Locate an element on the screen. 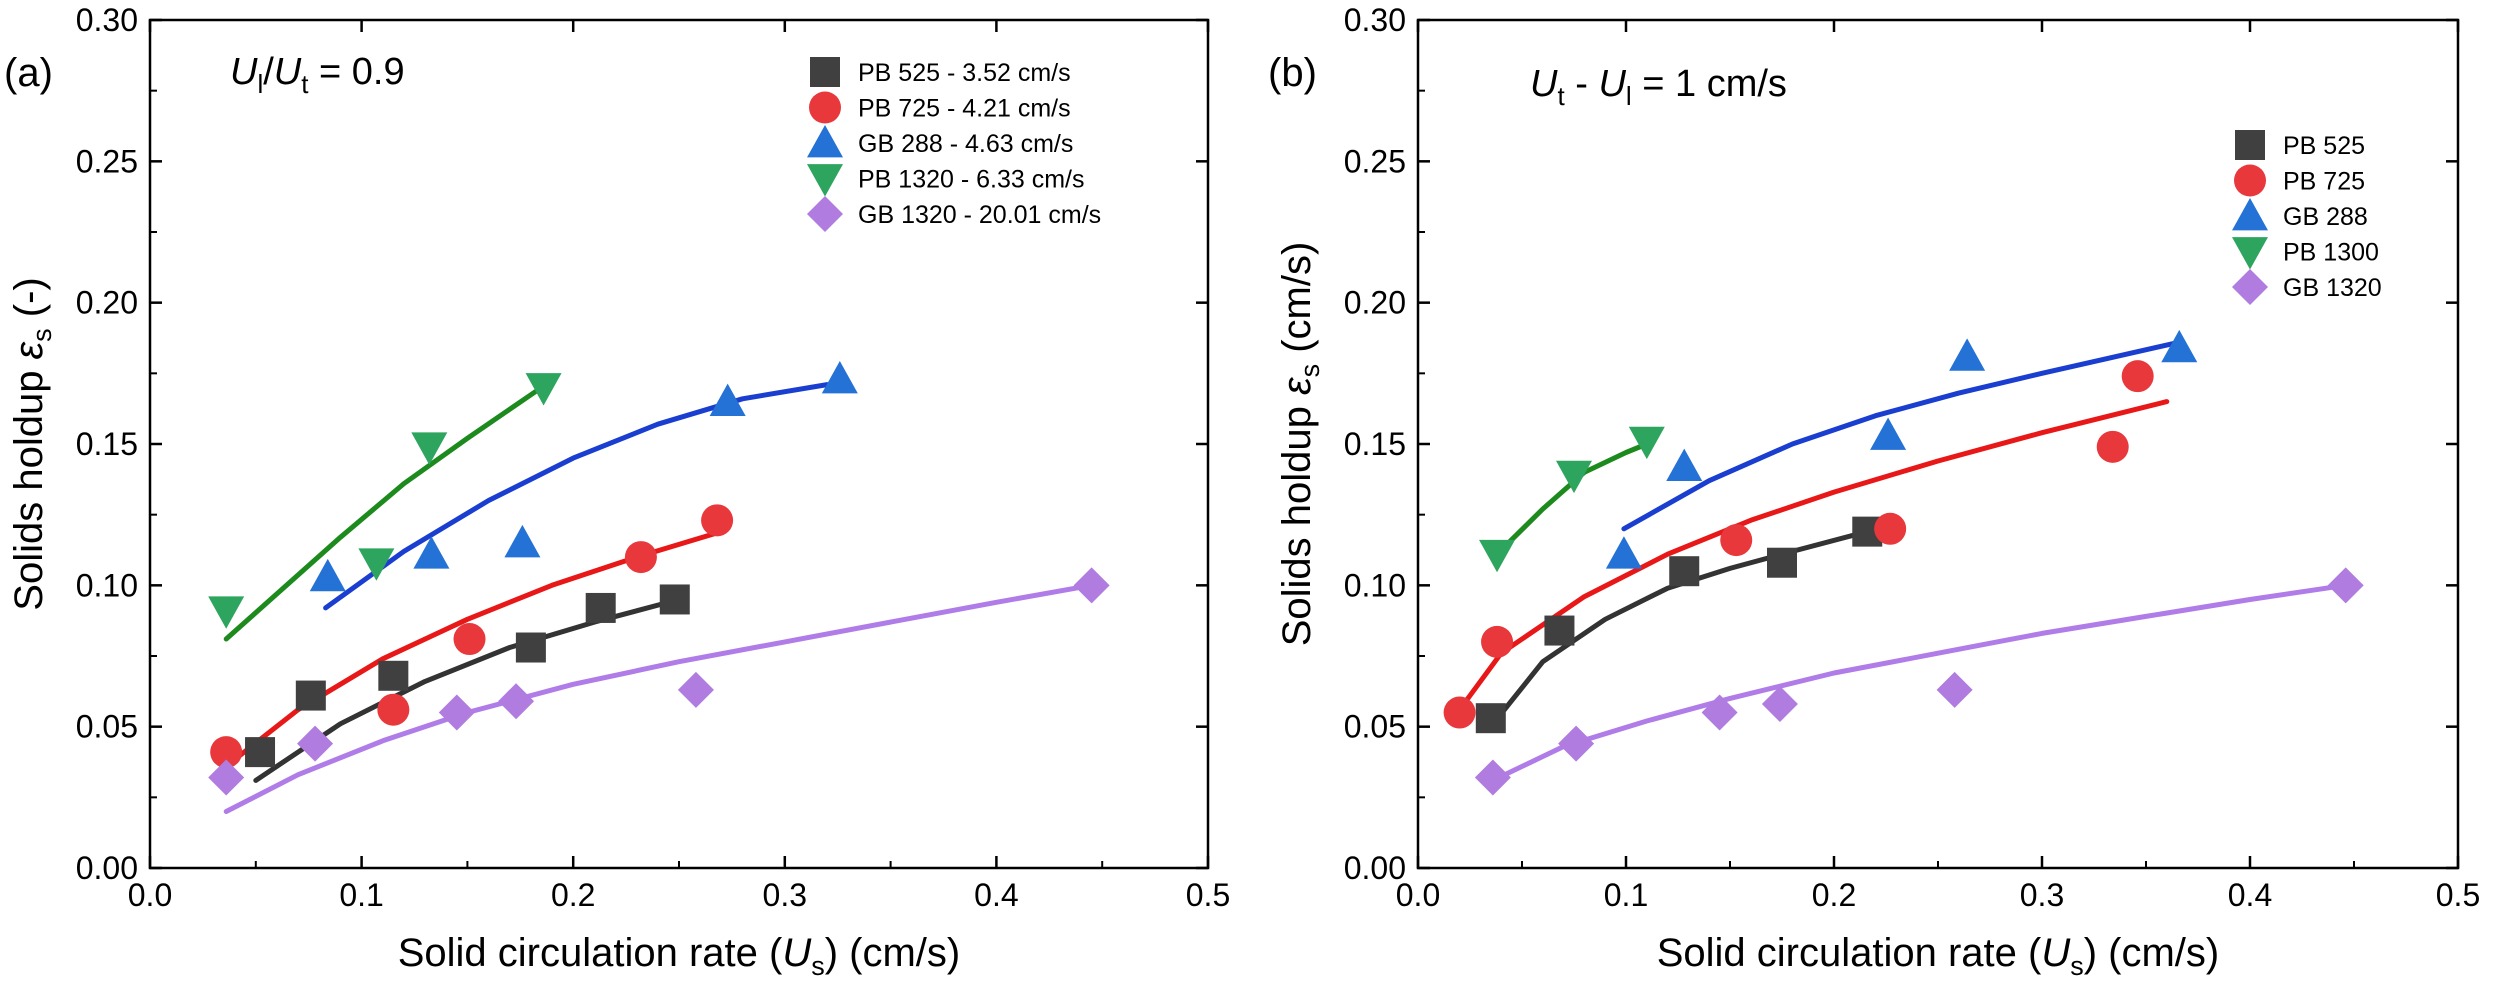 Image resolution: width=2508 pixels, height=986 pixels. legend-label: GB 1320 - 20.01 cm/s is located at coordinates (979, 215).